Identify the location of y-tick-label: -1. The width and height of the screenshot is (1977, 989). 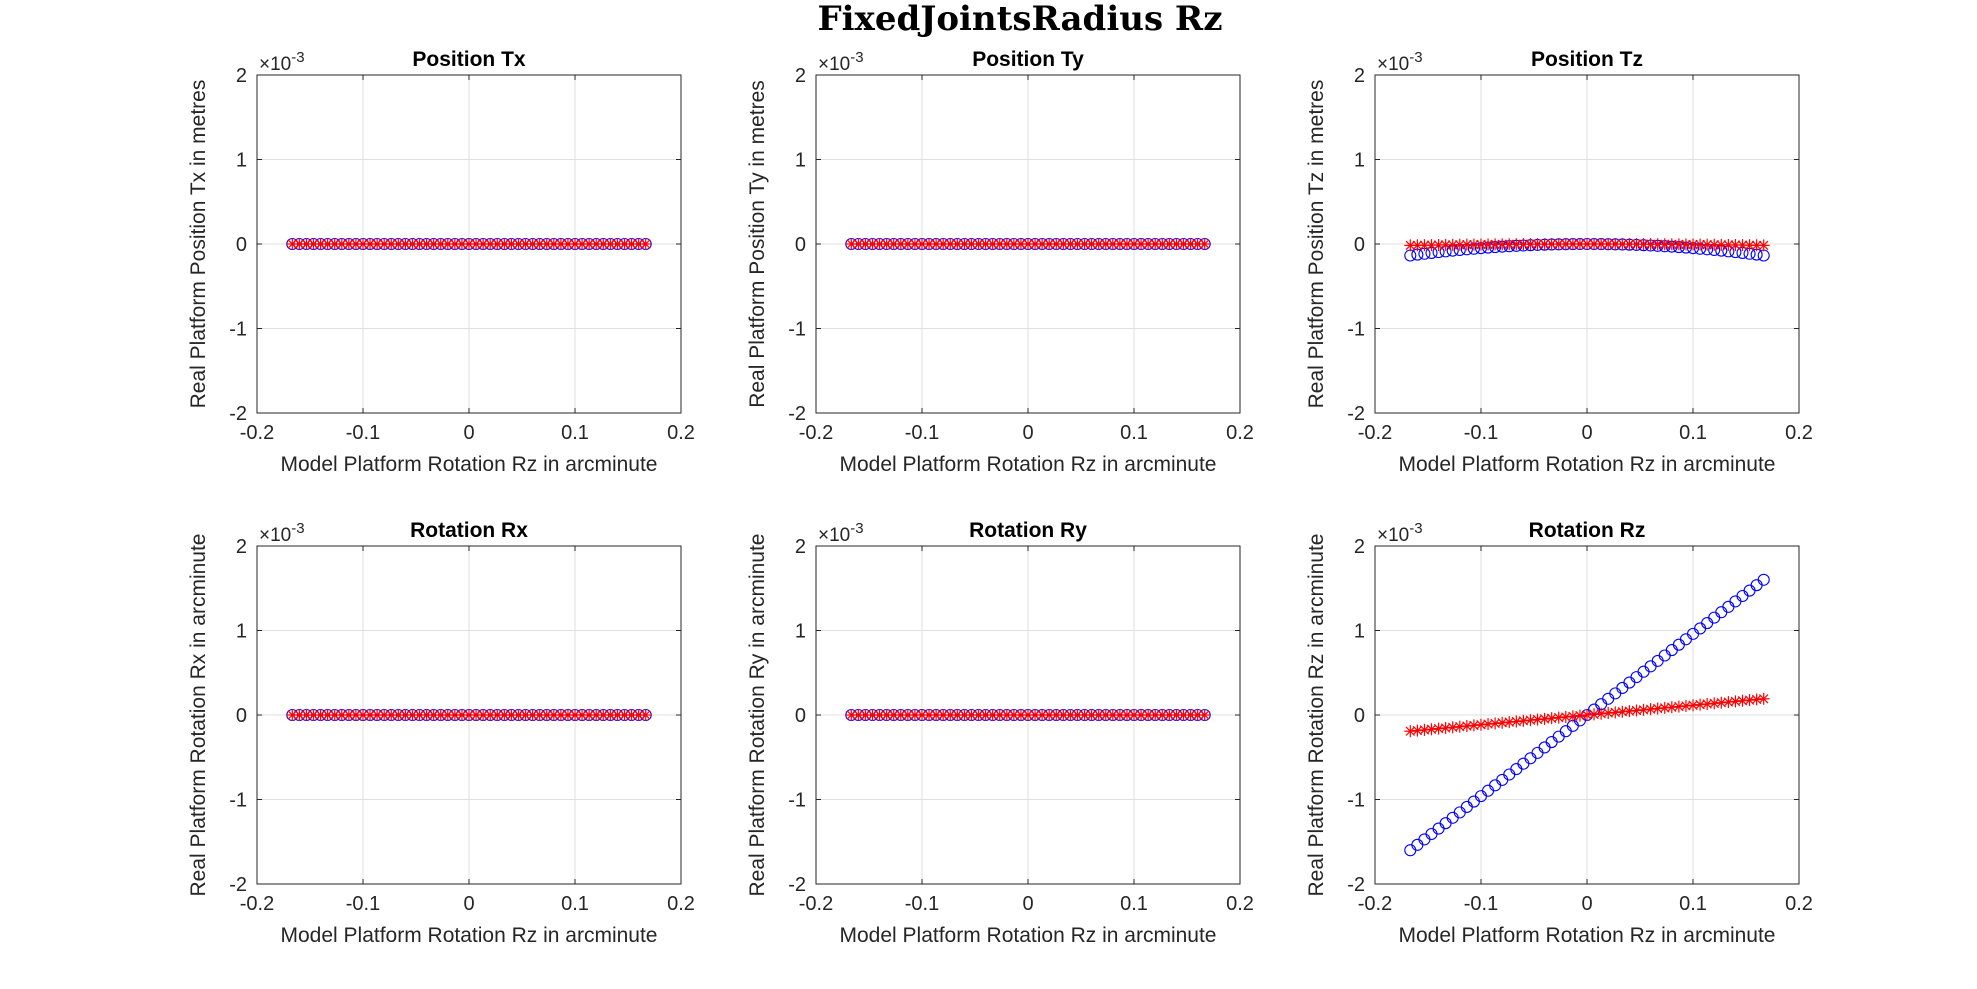
(1356, 801).